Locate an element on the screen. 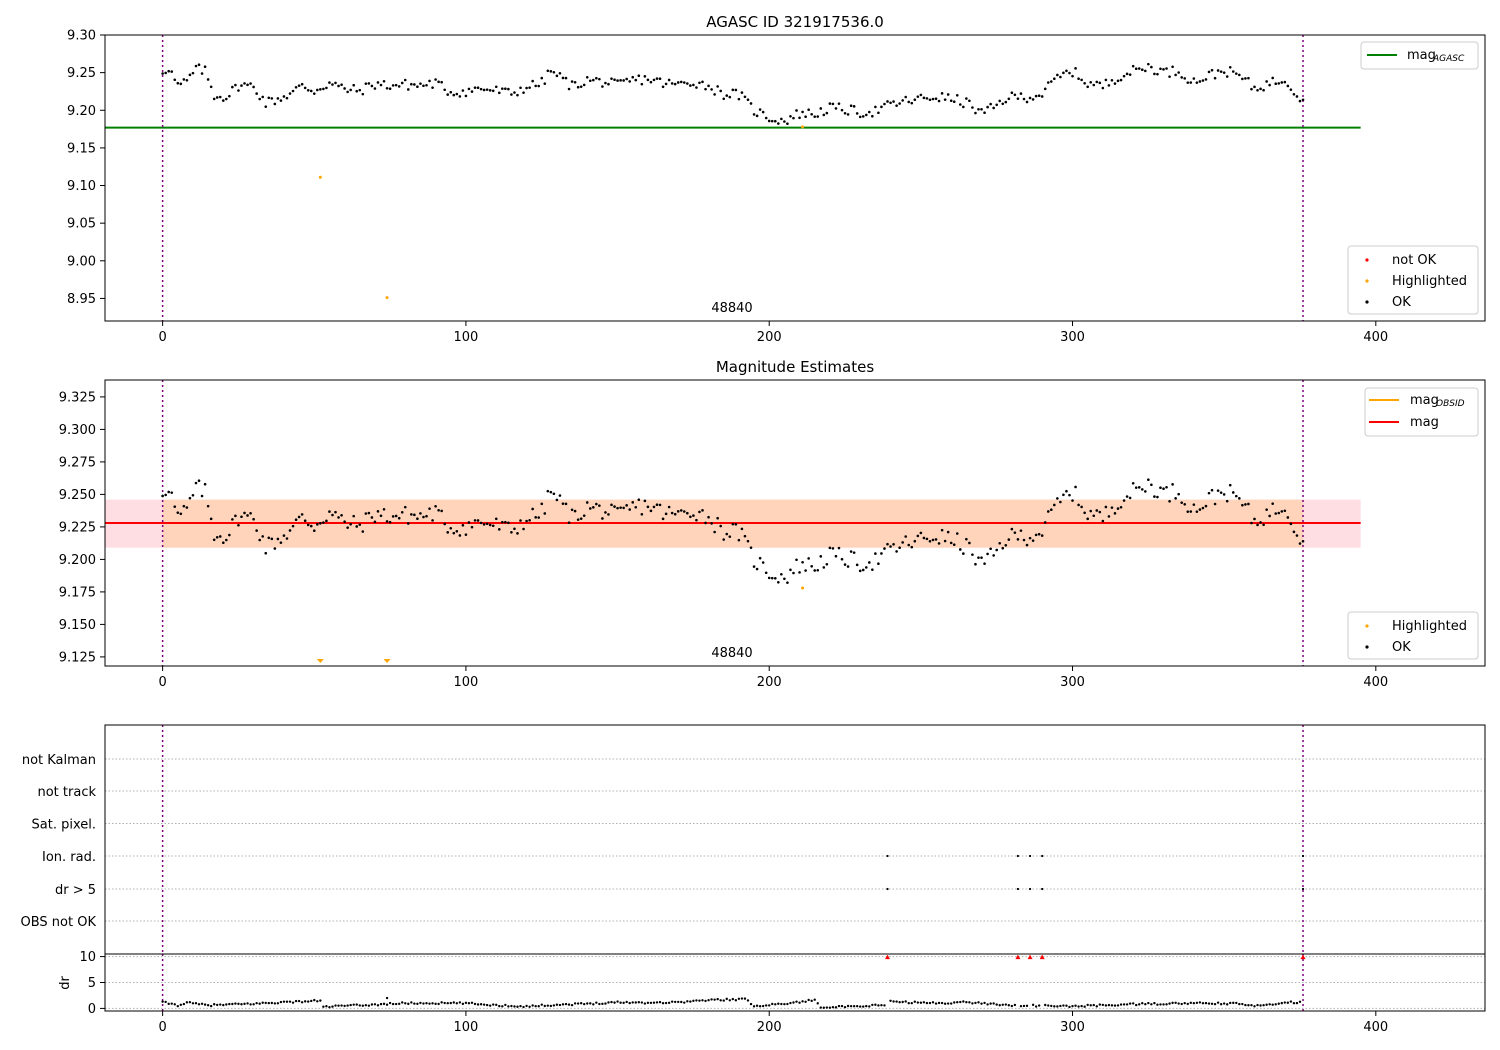 Image resolution: width=1500 pixels, height=1050 pixels. estimates-panel-title: Magnitude Estimates is located at coordinates (795, 367).